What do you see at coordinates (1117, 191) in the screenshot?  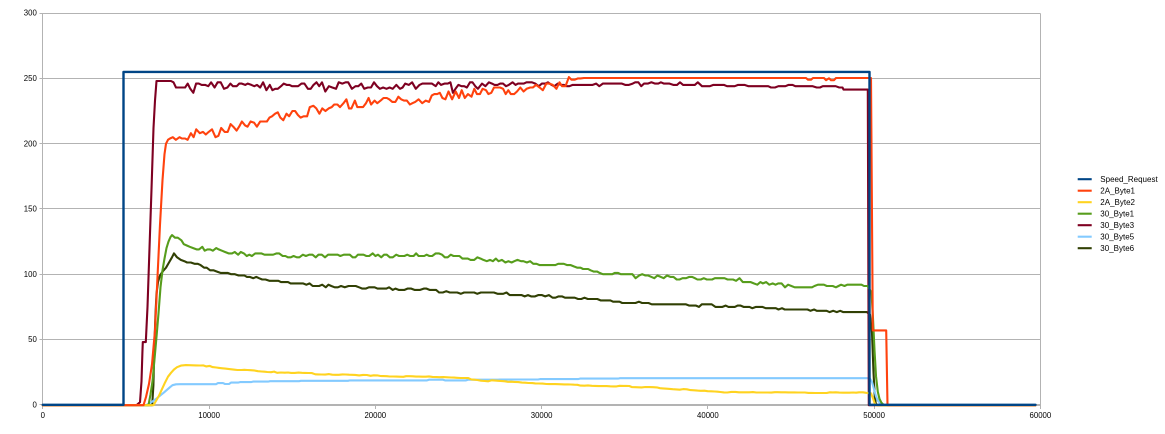 I see `svg-text: 2A_Byte1` at bounding box center [1117, 191].